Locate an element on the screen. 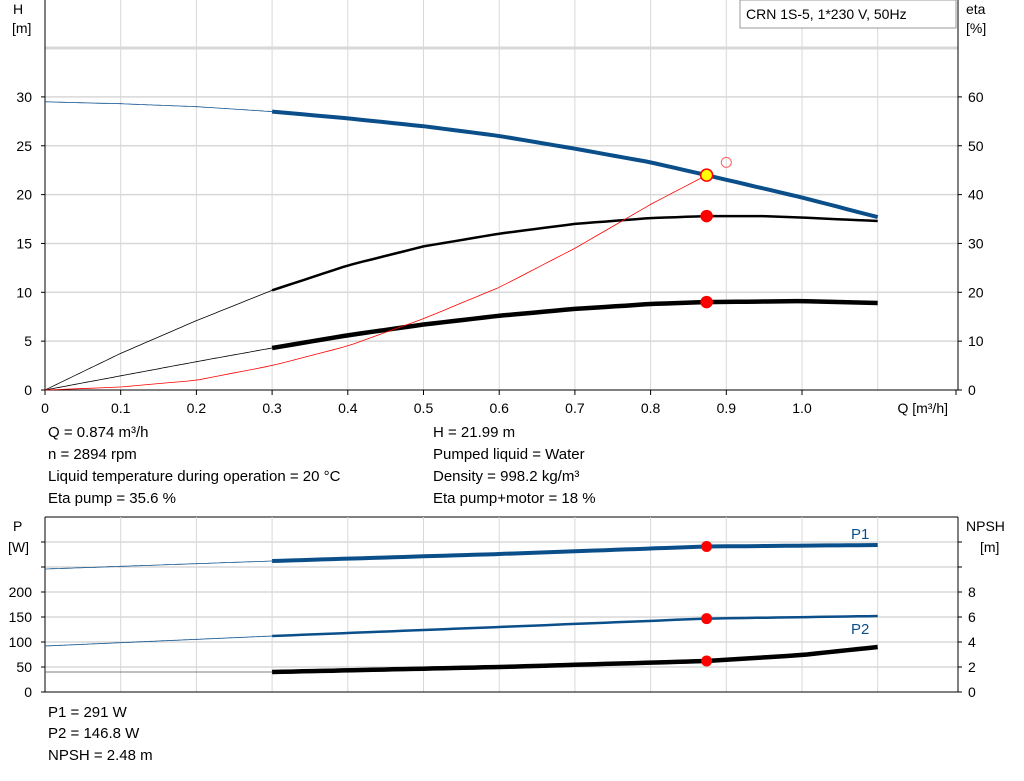 This screenshot has height=781, width=1024. x-tick-label: 0.2 is located at coordinates (197, 408).